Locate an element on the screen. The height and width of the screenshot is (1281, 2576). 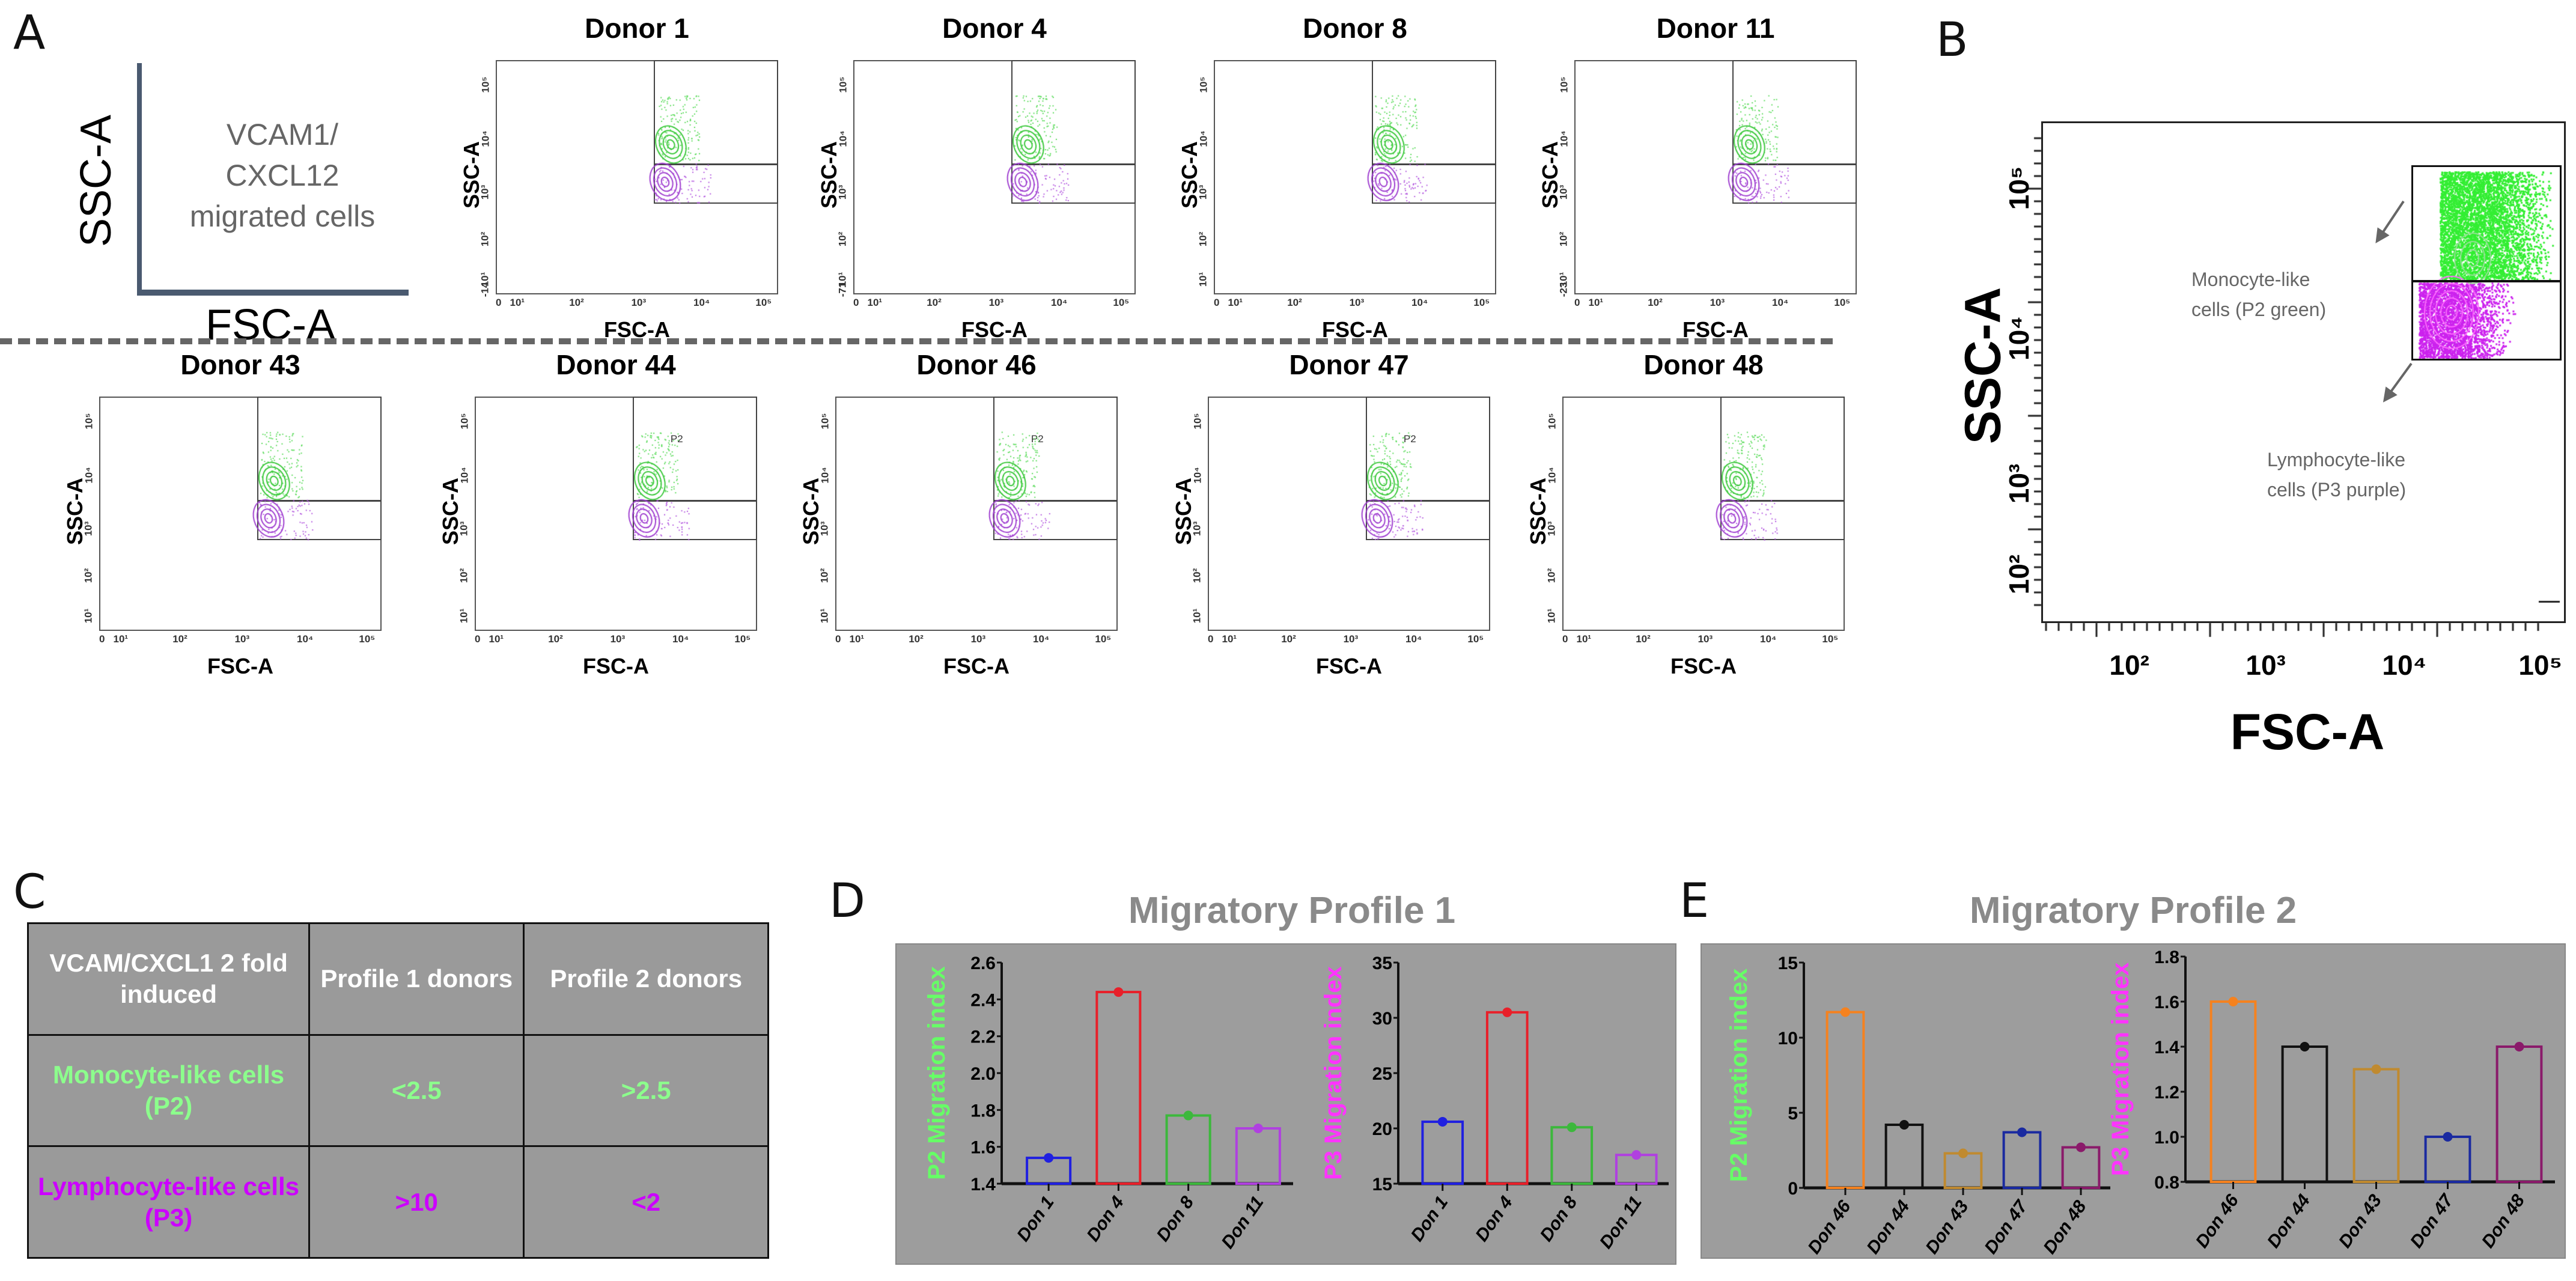
y-axis-label: P2 Migration index is located at coordinates (937, 1073).